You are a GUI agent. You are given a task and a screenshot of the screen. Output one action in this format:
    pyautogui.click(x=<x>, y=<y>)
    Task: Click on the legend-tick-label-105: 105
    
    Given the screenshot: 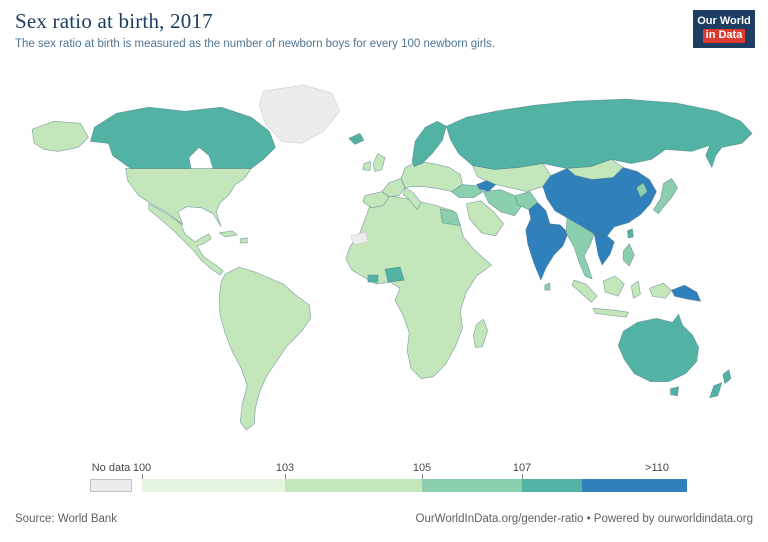 What is the action you would take?
    pyautogui.click(x=422, y=468)
    